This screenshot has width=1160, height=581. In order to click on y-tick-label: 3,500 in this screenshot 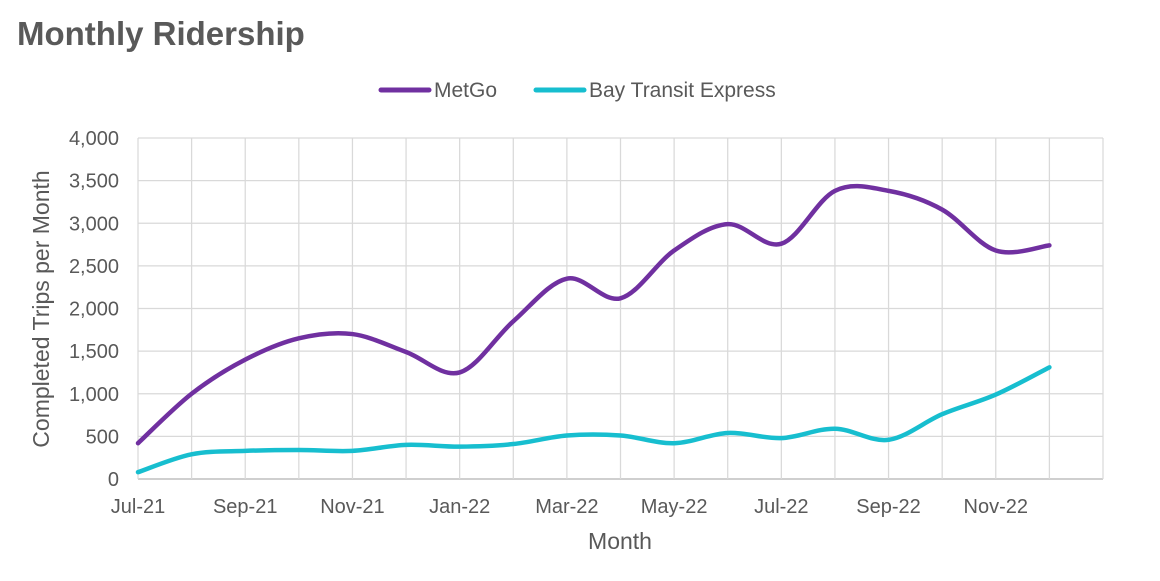, I will do `click(94, 182)`.